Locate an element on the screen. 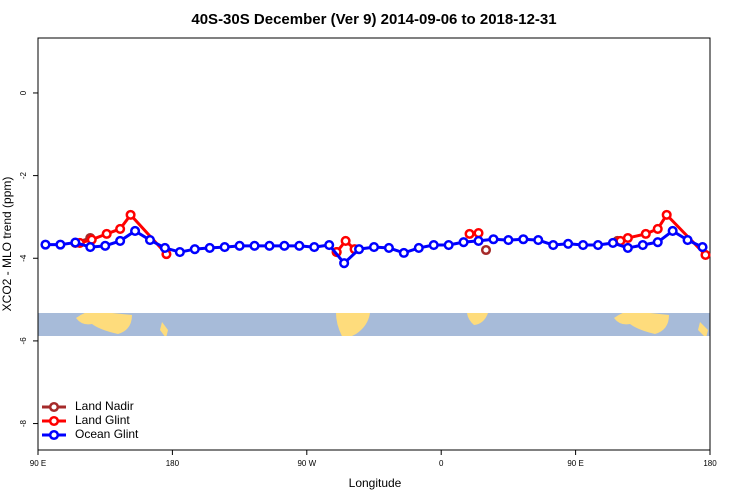 This screenshot has height=500, width=750. y-tick-label: -8 is located at coordinates (23, 423).